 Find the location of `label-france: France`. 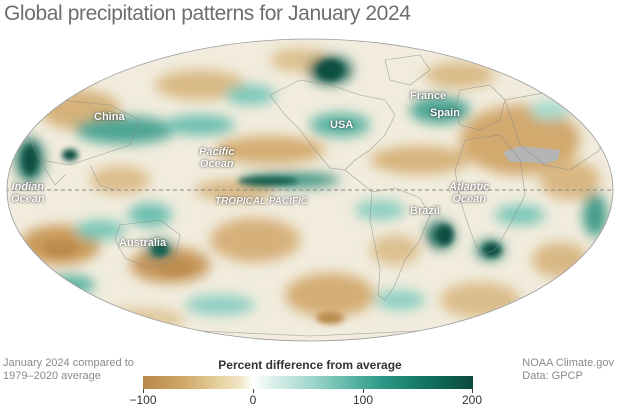

label-france: France is located at coordinates (428, 96).